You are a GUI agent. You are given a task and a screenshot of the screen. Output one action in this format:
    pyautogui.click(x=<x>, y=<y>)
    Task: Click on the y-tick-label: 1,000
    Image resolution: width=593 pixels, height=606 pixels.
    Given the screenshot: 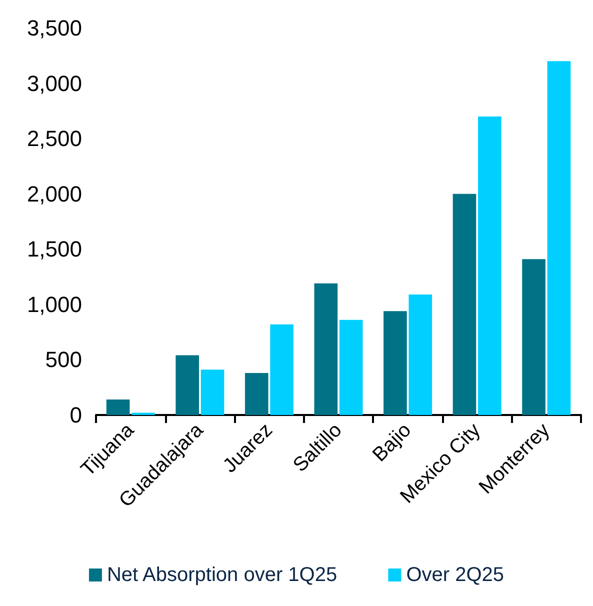 What is the action you would take?
    pyautogui.click(x=54, y=304)
    